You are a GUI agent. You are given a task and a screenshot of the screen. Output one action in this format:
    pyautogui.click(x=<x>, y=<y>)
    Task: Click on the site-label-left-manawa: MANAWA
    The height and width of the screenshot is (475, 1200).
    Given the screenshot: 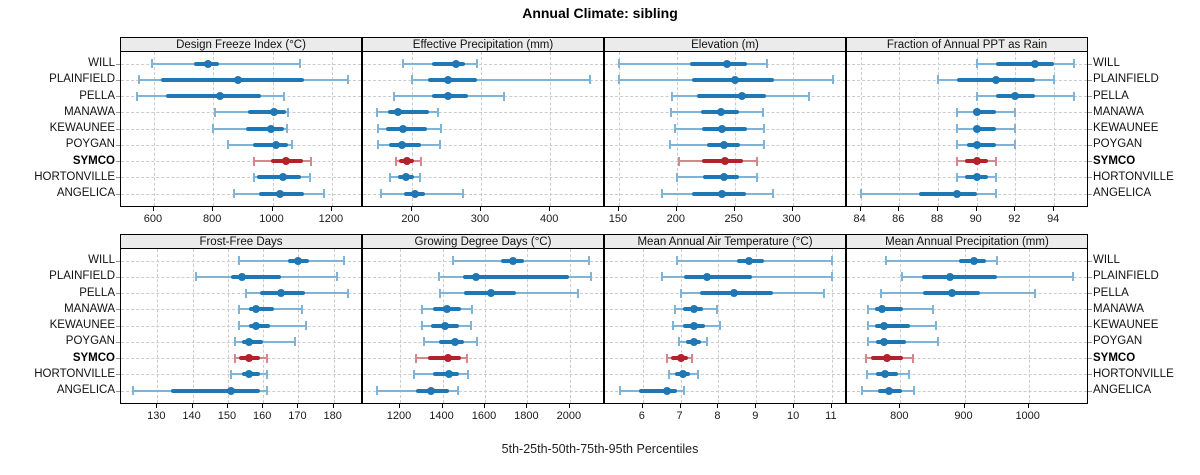 What is the action you would take?
    pyautogui.click(x=89, y=308)
    